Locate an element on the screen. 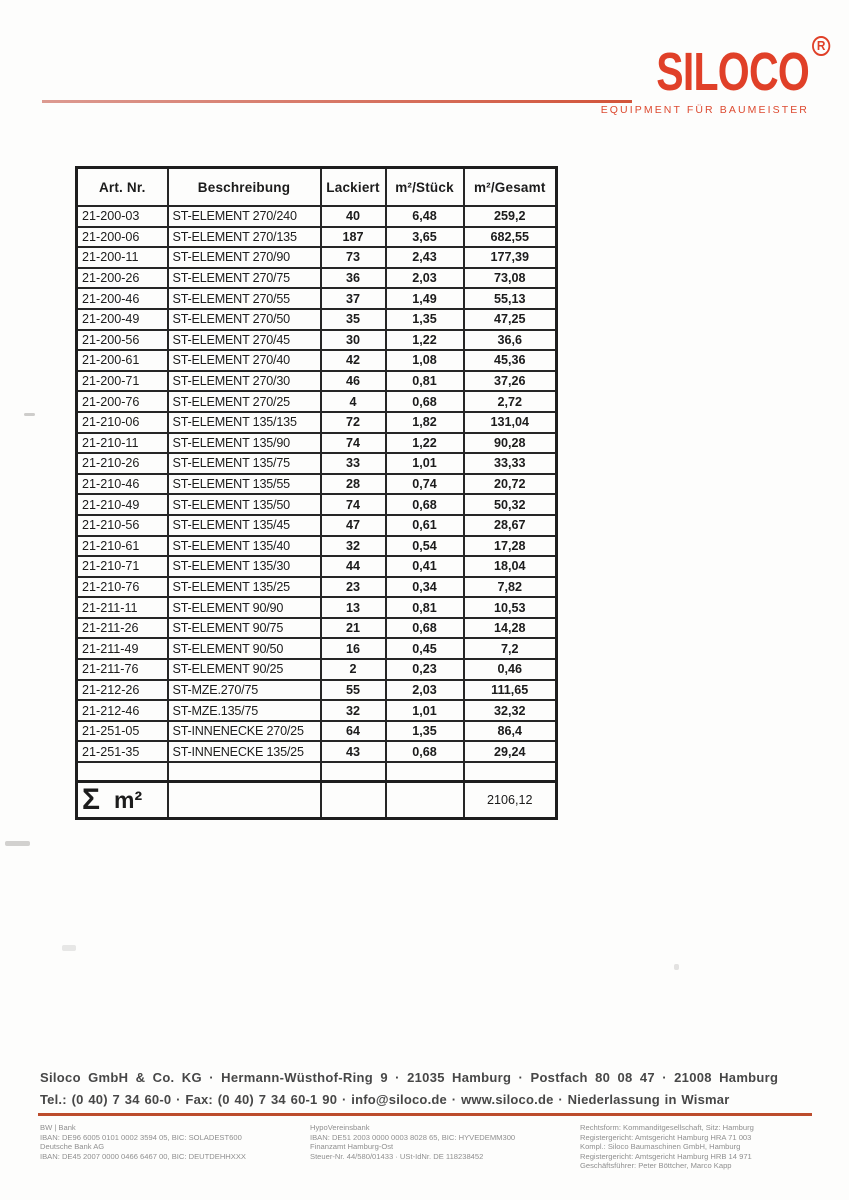  table-row: 21-210-76 ST-ELEMENT 135/25 23 0,34 7,82 is located at coordinates (316, 587).